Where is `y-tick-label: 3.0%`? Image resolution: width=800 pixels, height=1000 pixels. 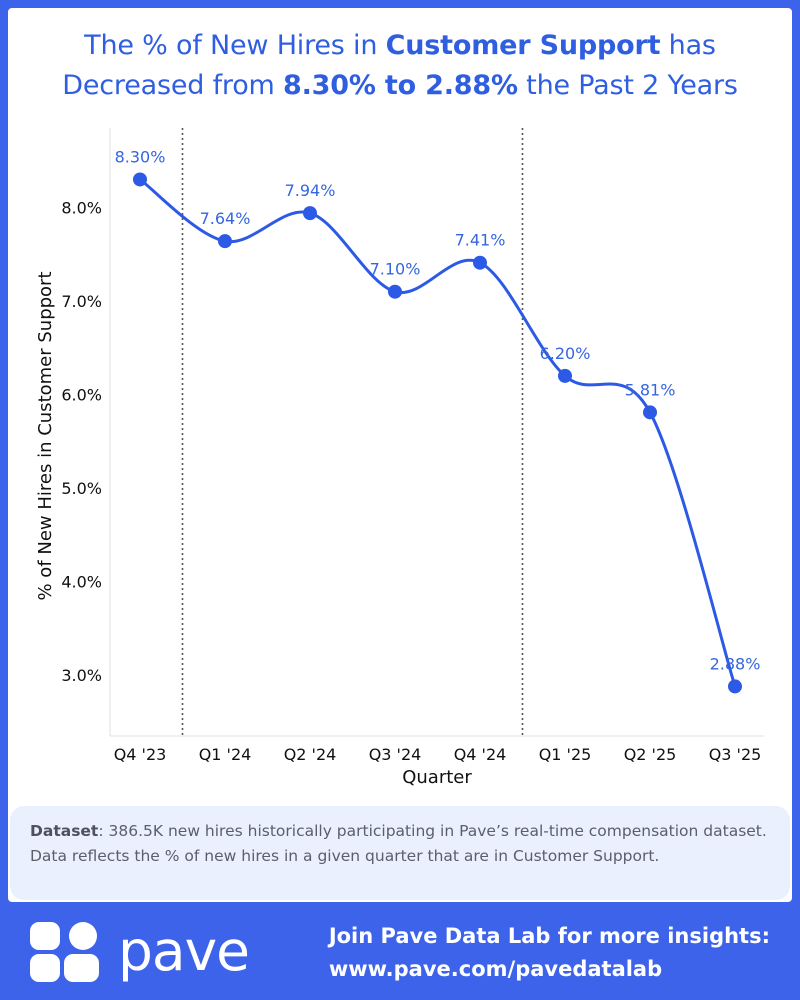 y-tick-label: 3.0% is located at coordinates (81, 675).